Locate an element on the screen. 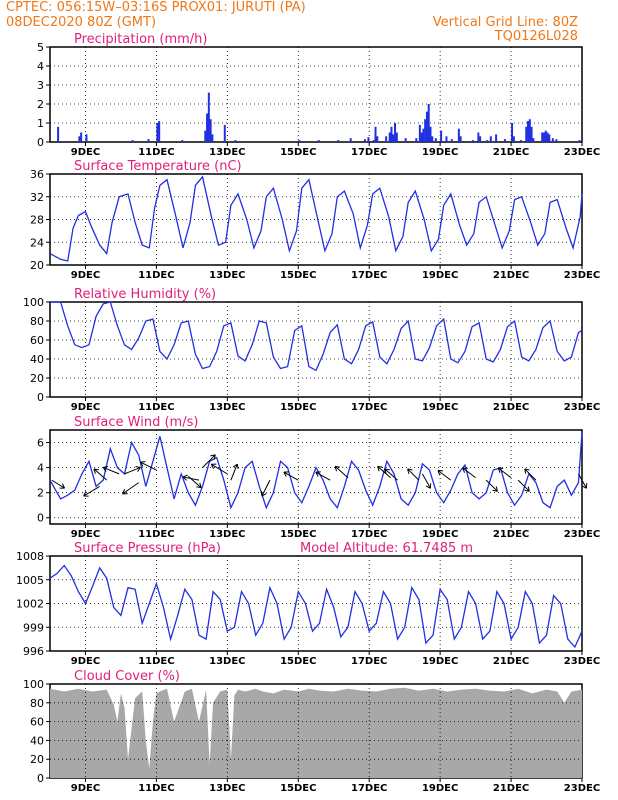  temp-ytick-label: 20 is located at coordinates (37, 265).